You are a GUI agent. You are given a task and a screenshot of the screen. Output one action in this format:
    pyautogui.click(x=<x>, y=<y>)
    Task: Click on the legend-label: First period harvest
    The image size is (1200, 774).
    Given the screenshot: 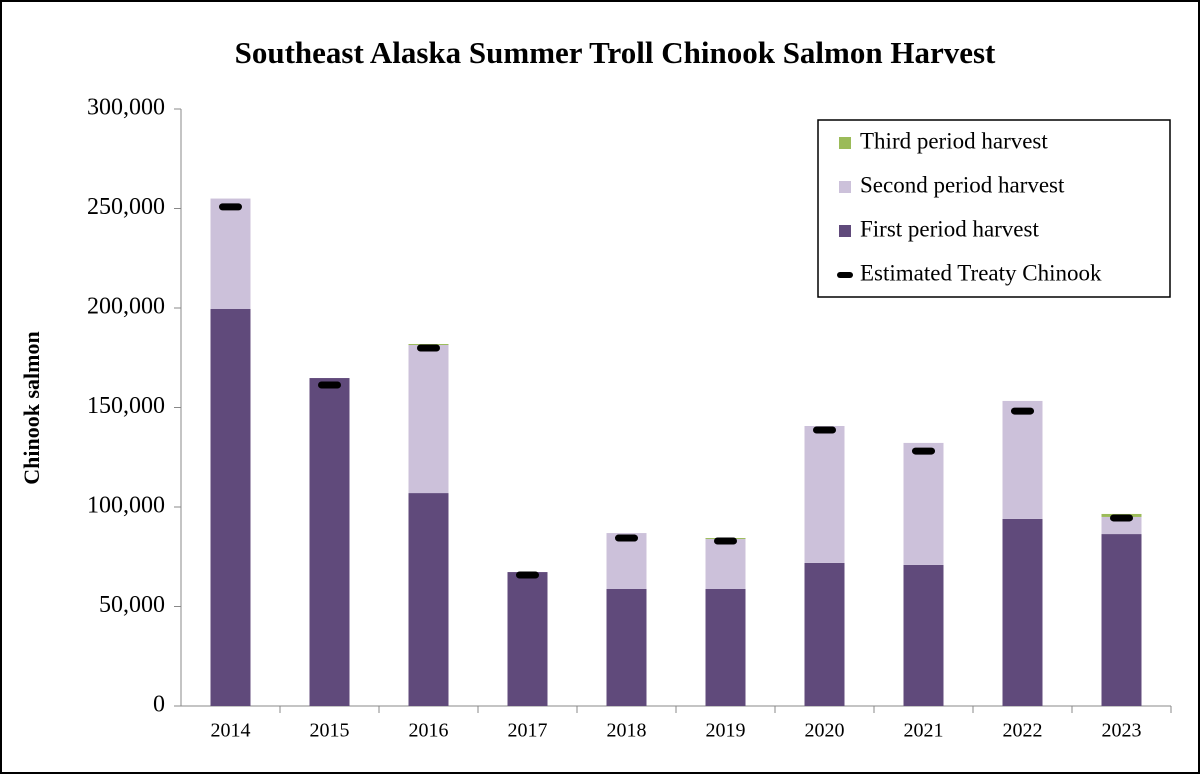 What is the action you would take?
    pyautogui.click(x=949, y=228)
    